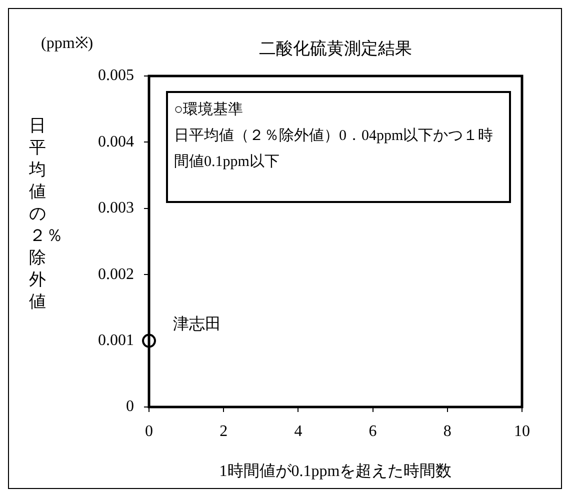  I want to click on x-tick-label: 4, so click(298, 431).